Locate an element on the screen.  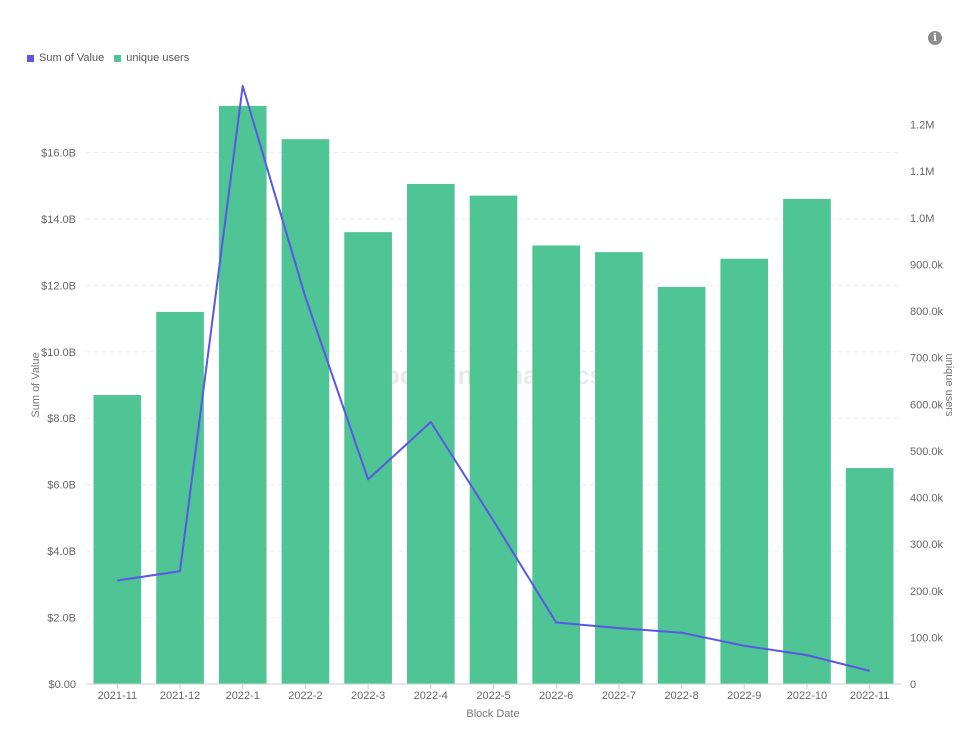
right-tick-label: 100.0k is located at coordinates (927, 638).